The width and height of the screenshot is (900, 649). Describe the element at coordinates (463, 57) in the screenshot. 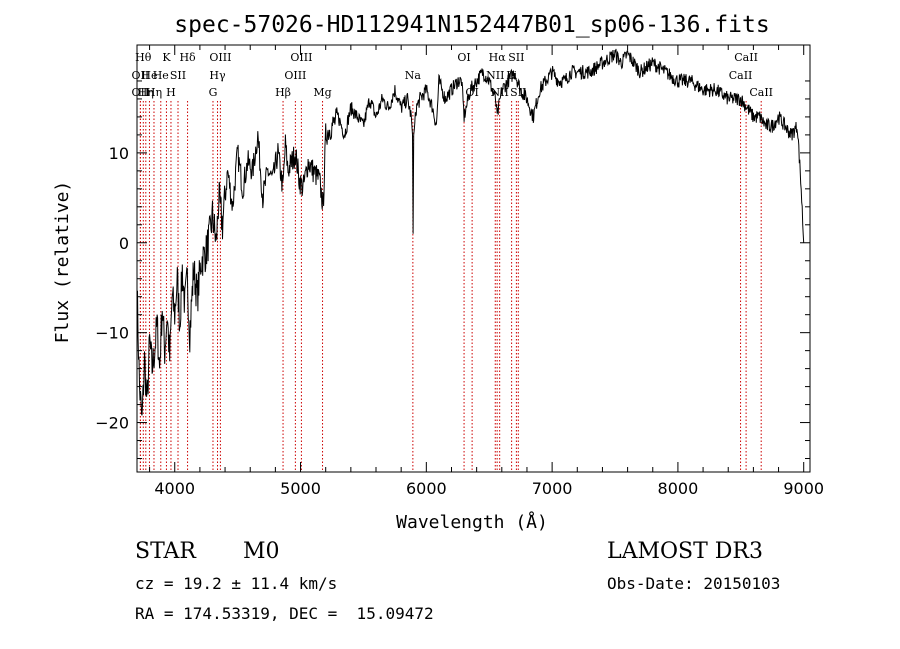

I see `spectral-line-label-19: OI` at that location.